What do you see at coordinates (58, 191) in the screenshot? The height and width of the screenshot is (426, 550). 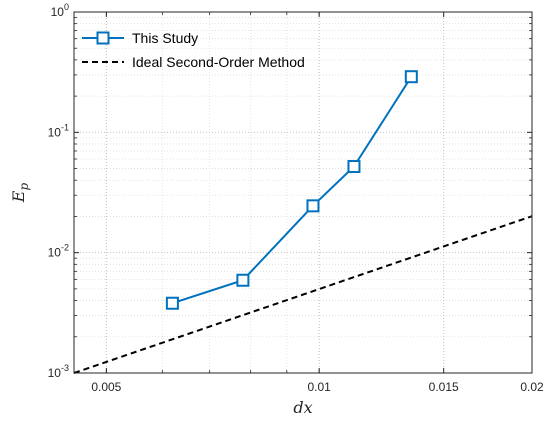 I see `y-tick-labels: 10⁻³ 10⁻² 10⁻¹ 10⁰` at bounding box center [58, 191].